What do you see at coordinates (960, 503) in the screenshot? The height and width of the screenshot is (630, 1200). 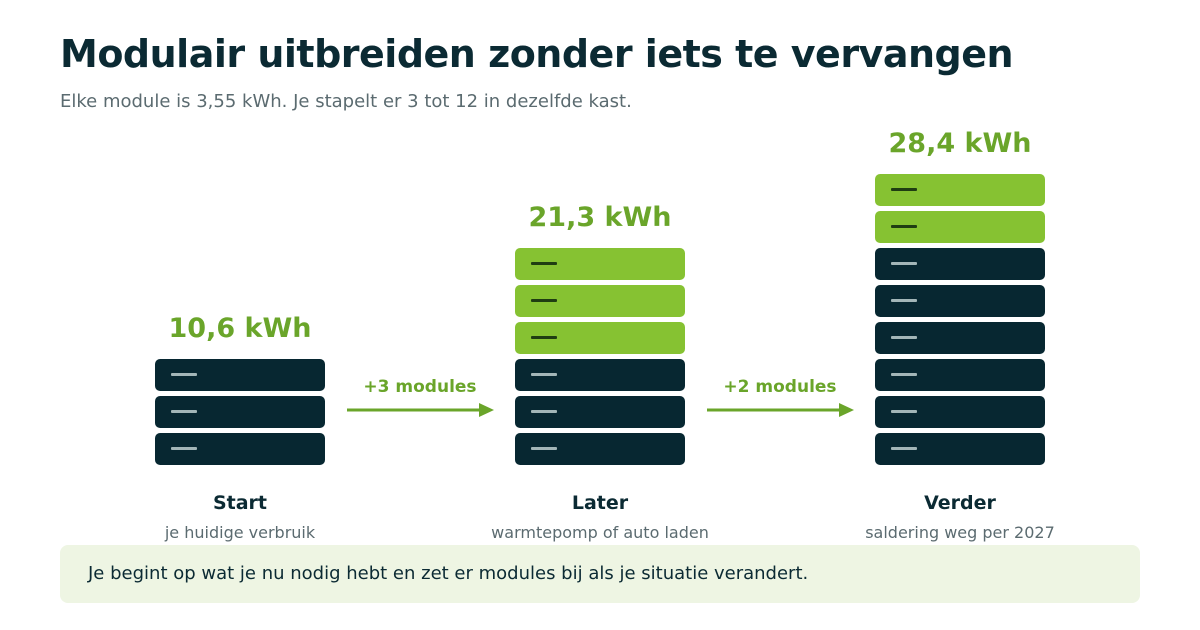 I see `stage-name: Verder` at bounding box center [960, 503].